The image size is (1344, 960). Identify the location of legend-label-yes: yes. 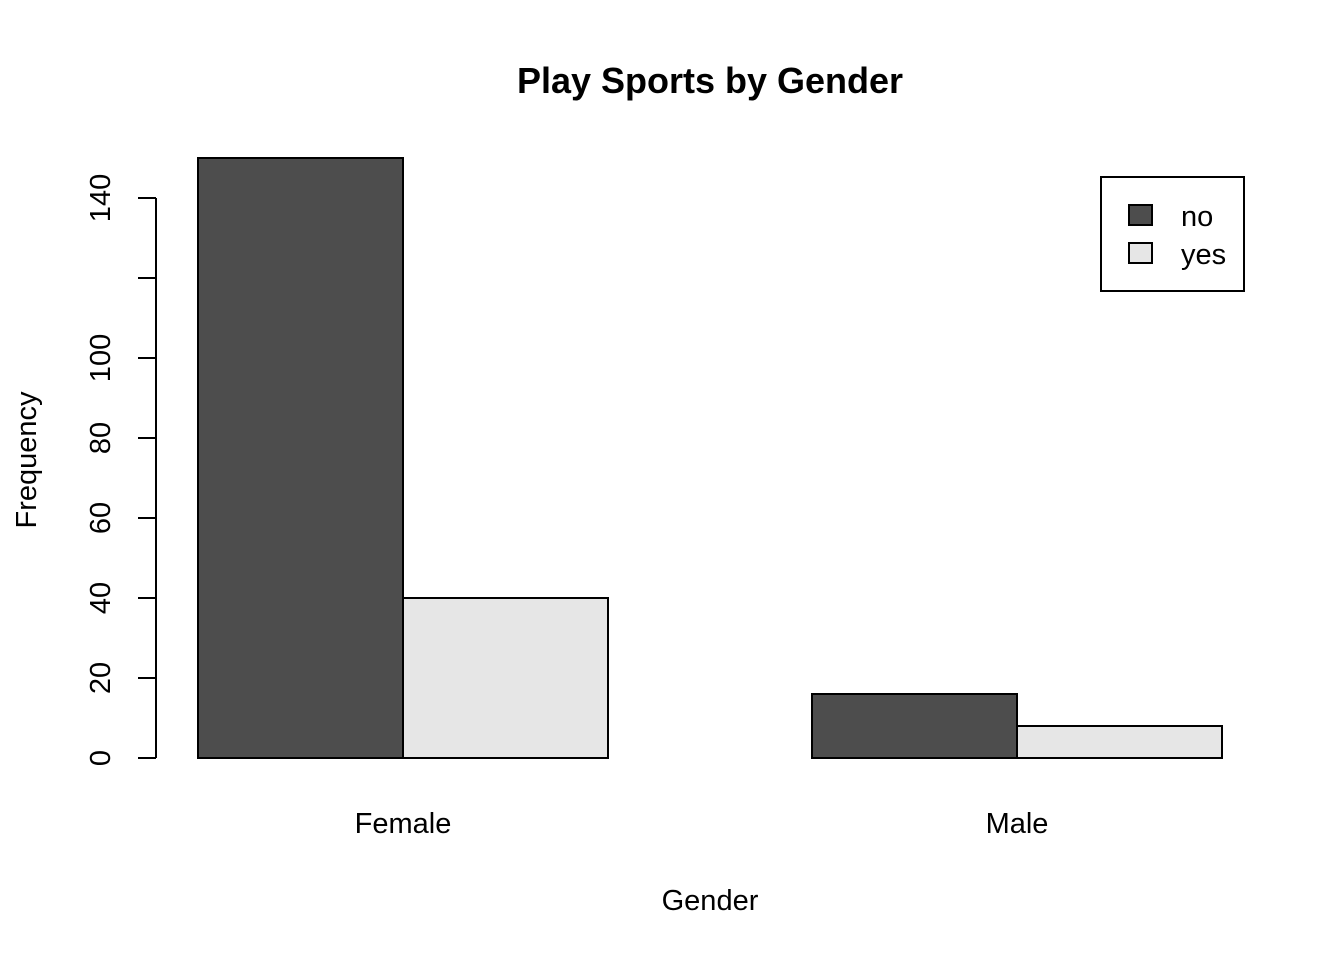
(1203, 255).